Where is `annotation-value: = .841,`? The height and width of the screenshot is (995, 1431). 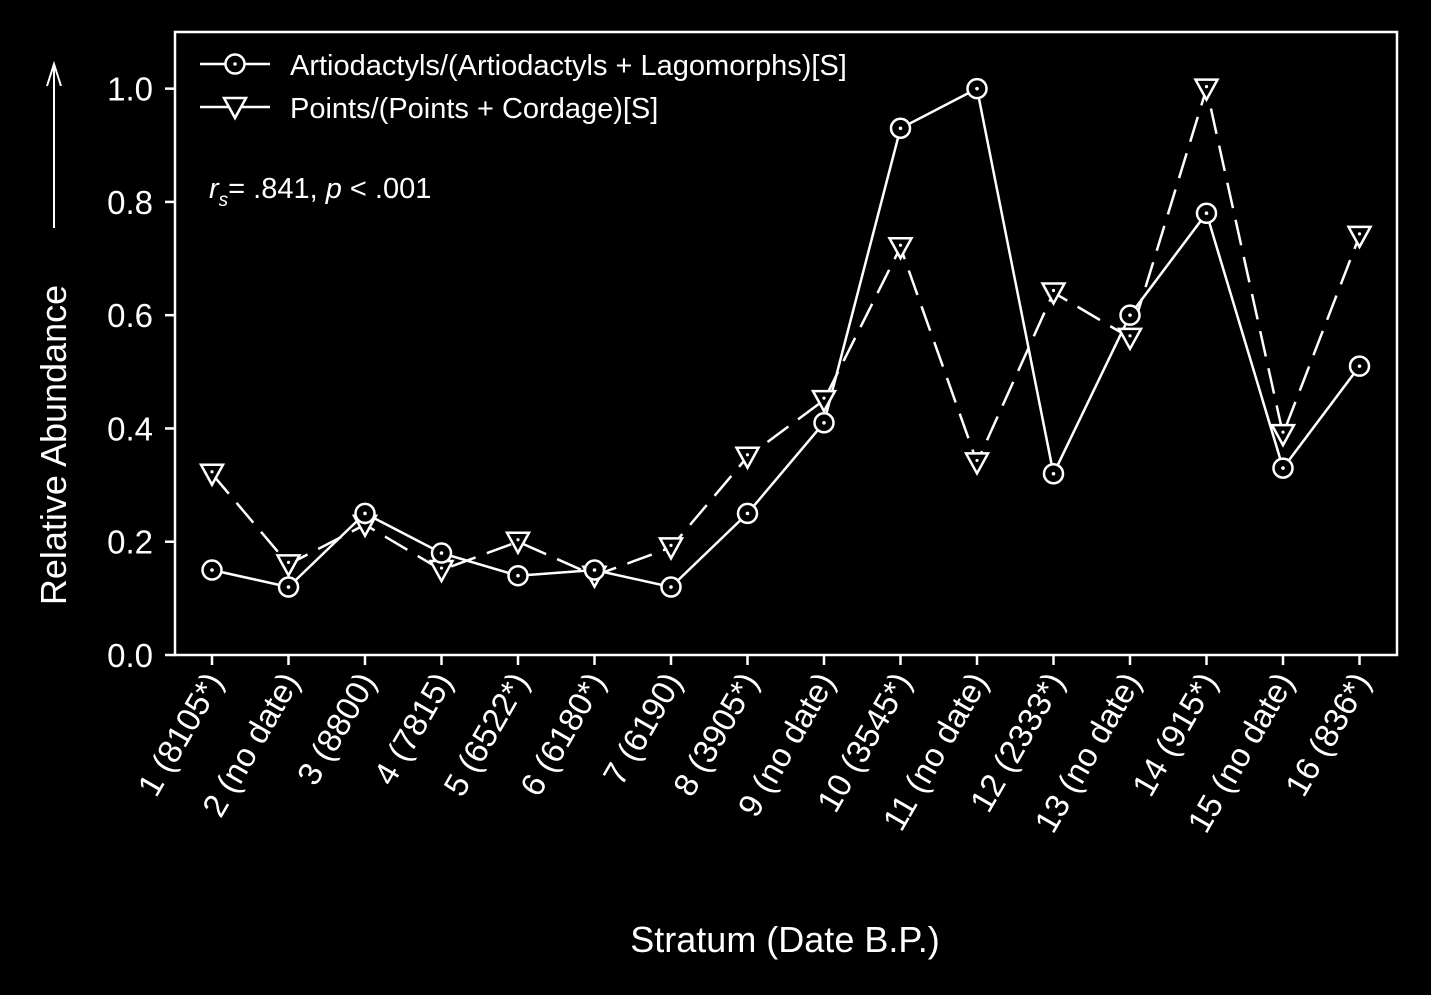
annotation-value: = .841, is located at coordinates (277, 189).